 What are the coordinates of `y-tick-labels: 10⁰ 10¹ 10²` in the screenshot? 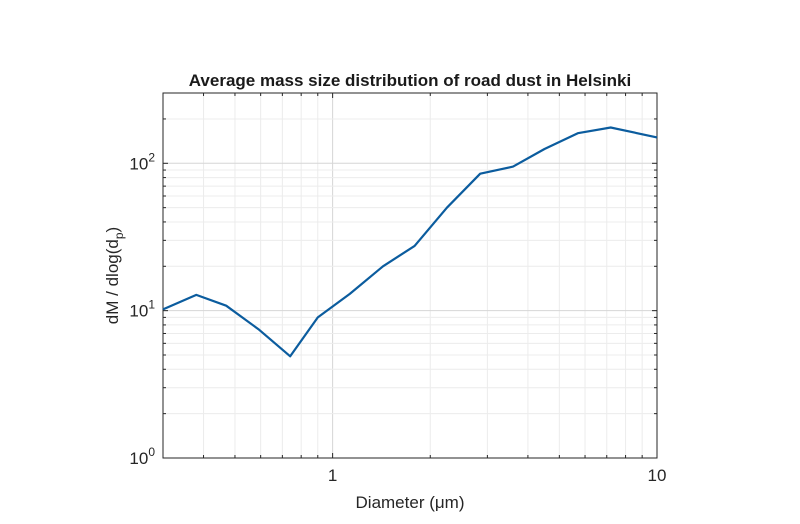 It's located at (142, 309).